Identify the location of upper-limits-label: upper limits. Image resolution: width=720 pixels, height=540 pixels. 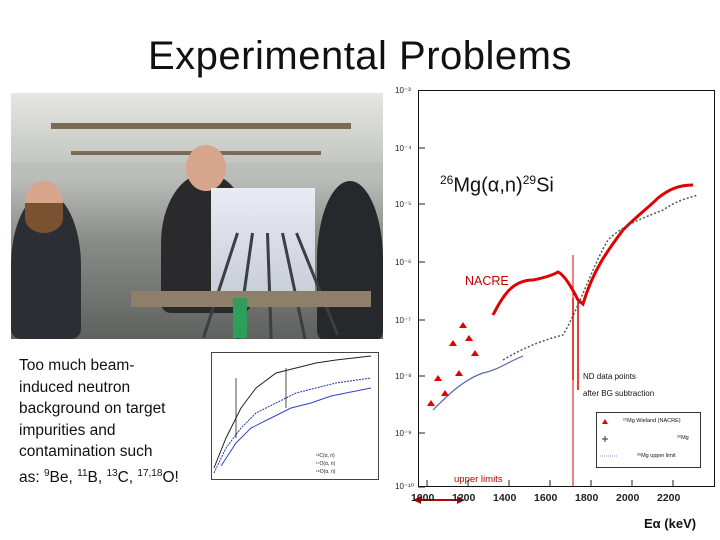
(478, 479).